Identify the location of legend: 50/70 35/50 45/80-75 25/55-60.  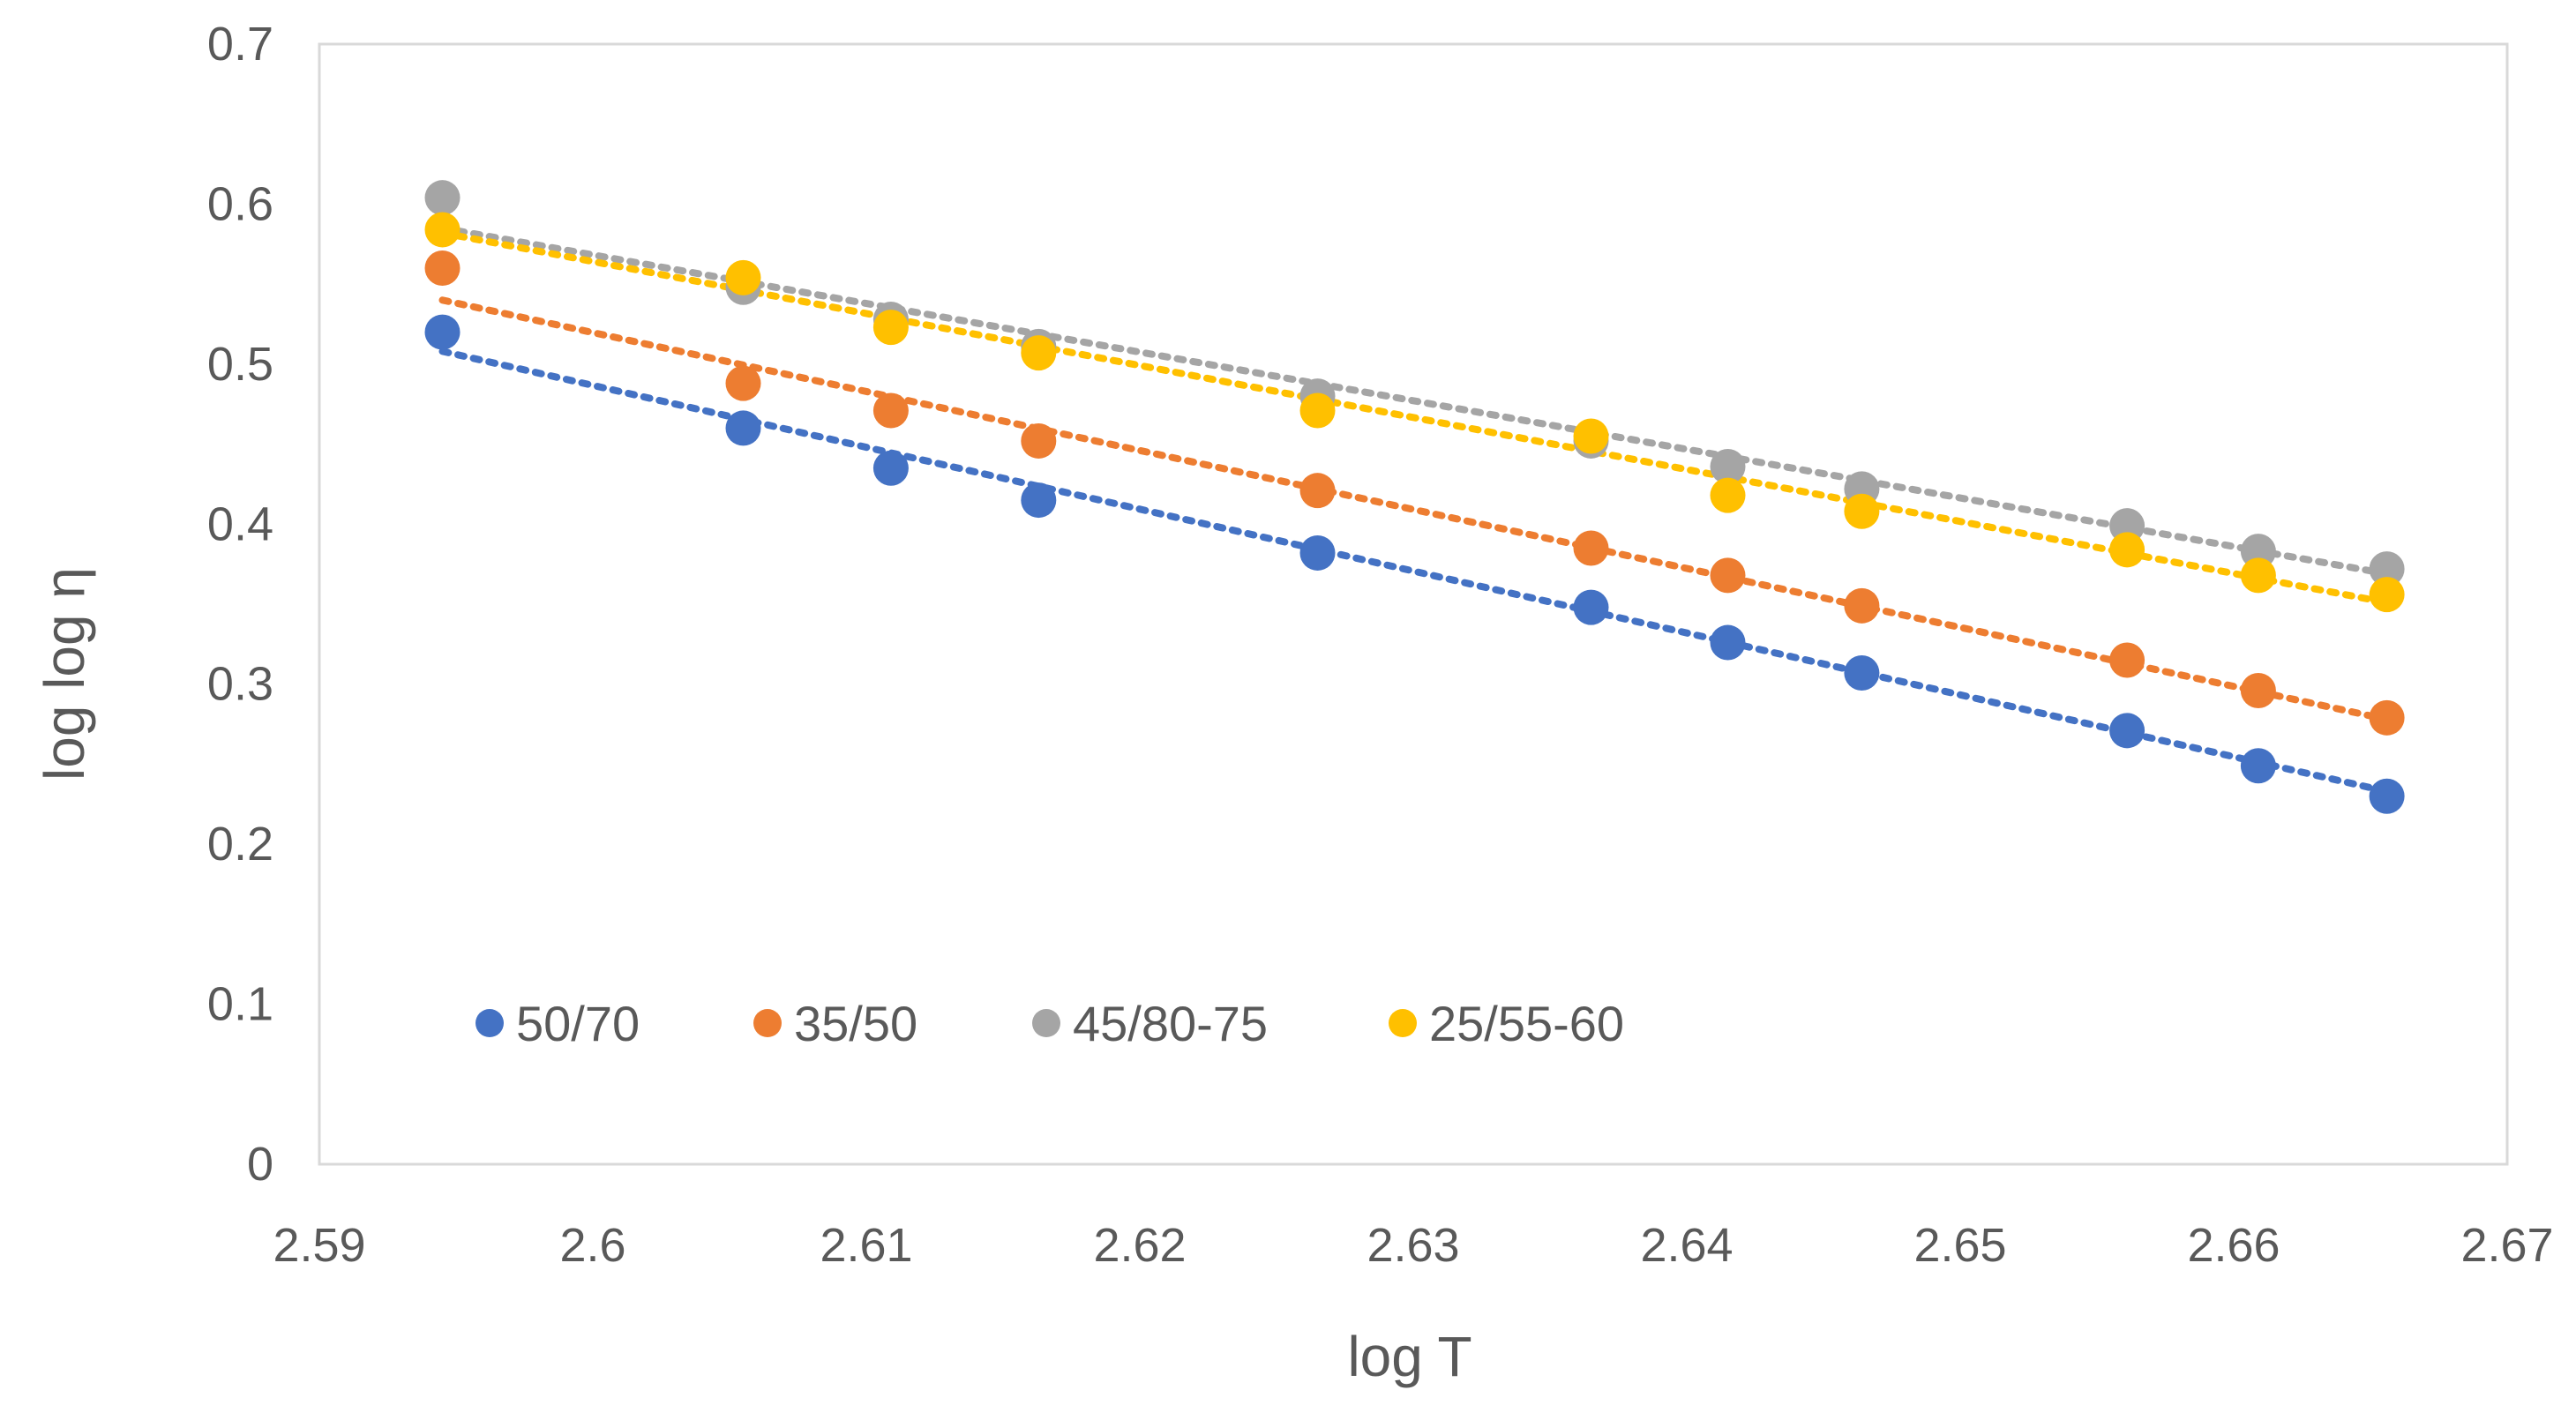
(1050, 1023).